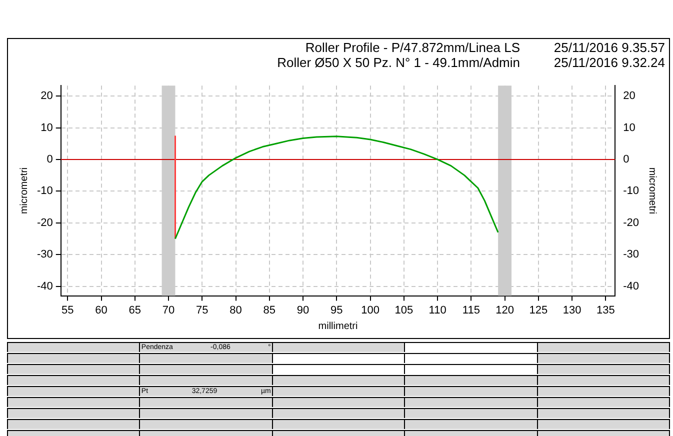  Describe the element at coordinates (269, 310) in the screenshot. I see `x-tick-label: 85` at that location.